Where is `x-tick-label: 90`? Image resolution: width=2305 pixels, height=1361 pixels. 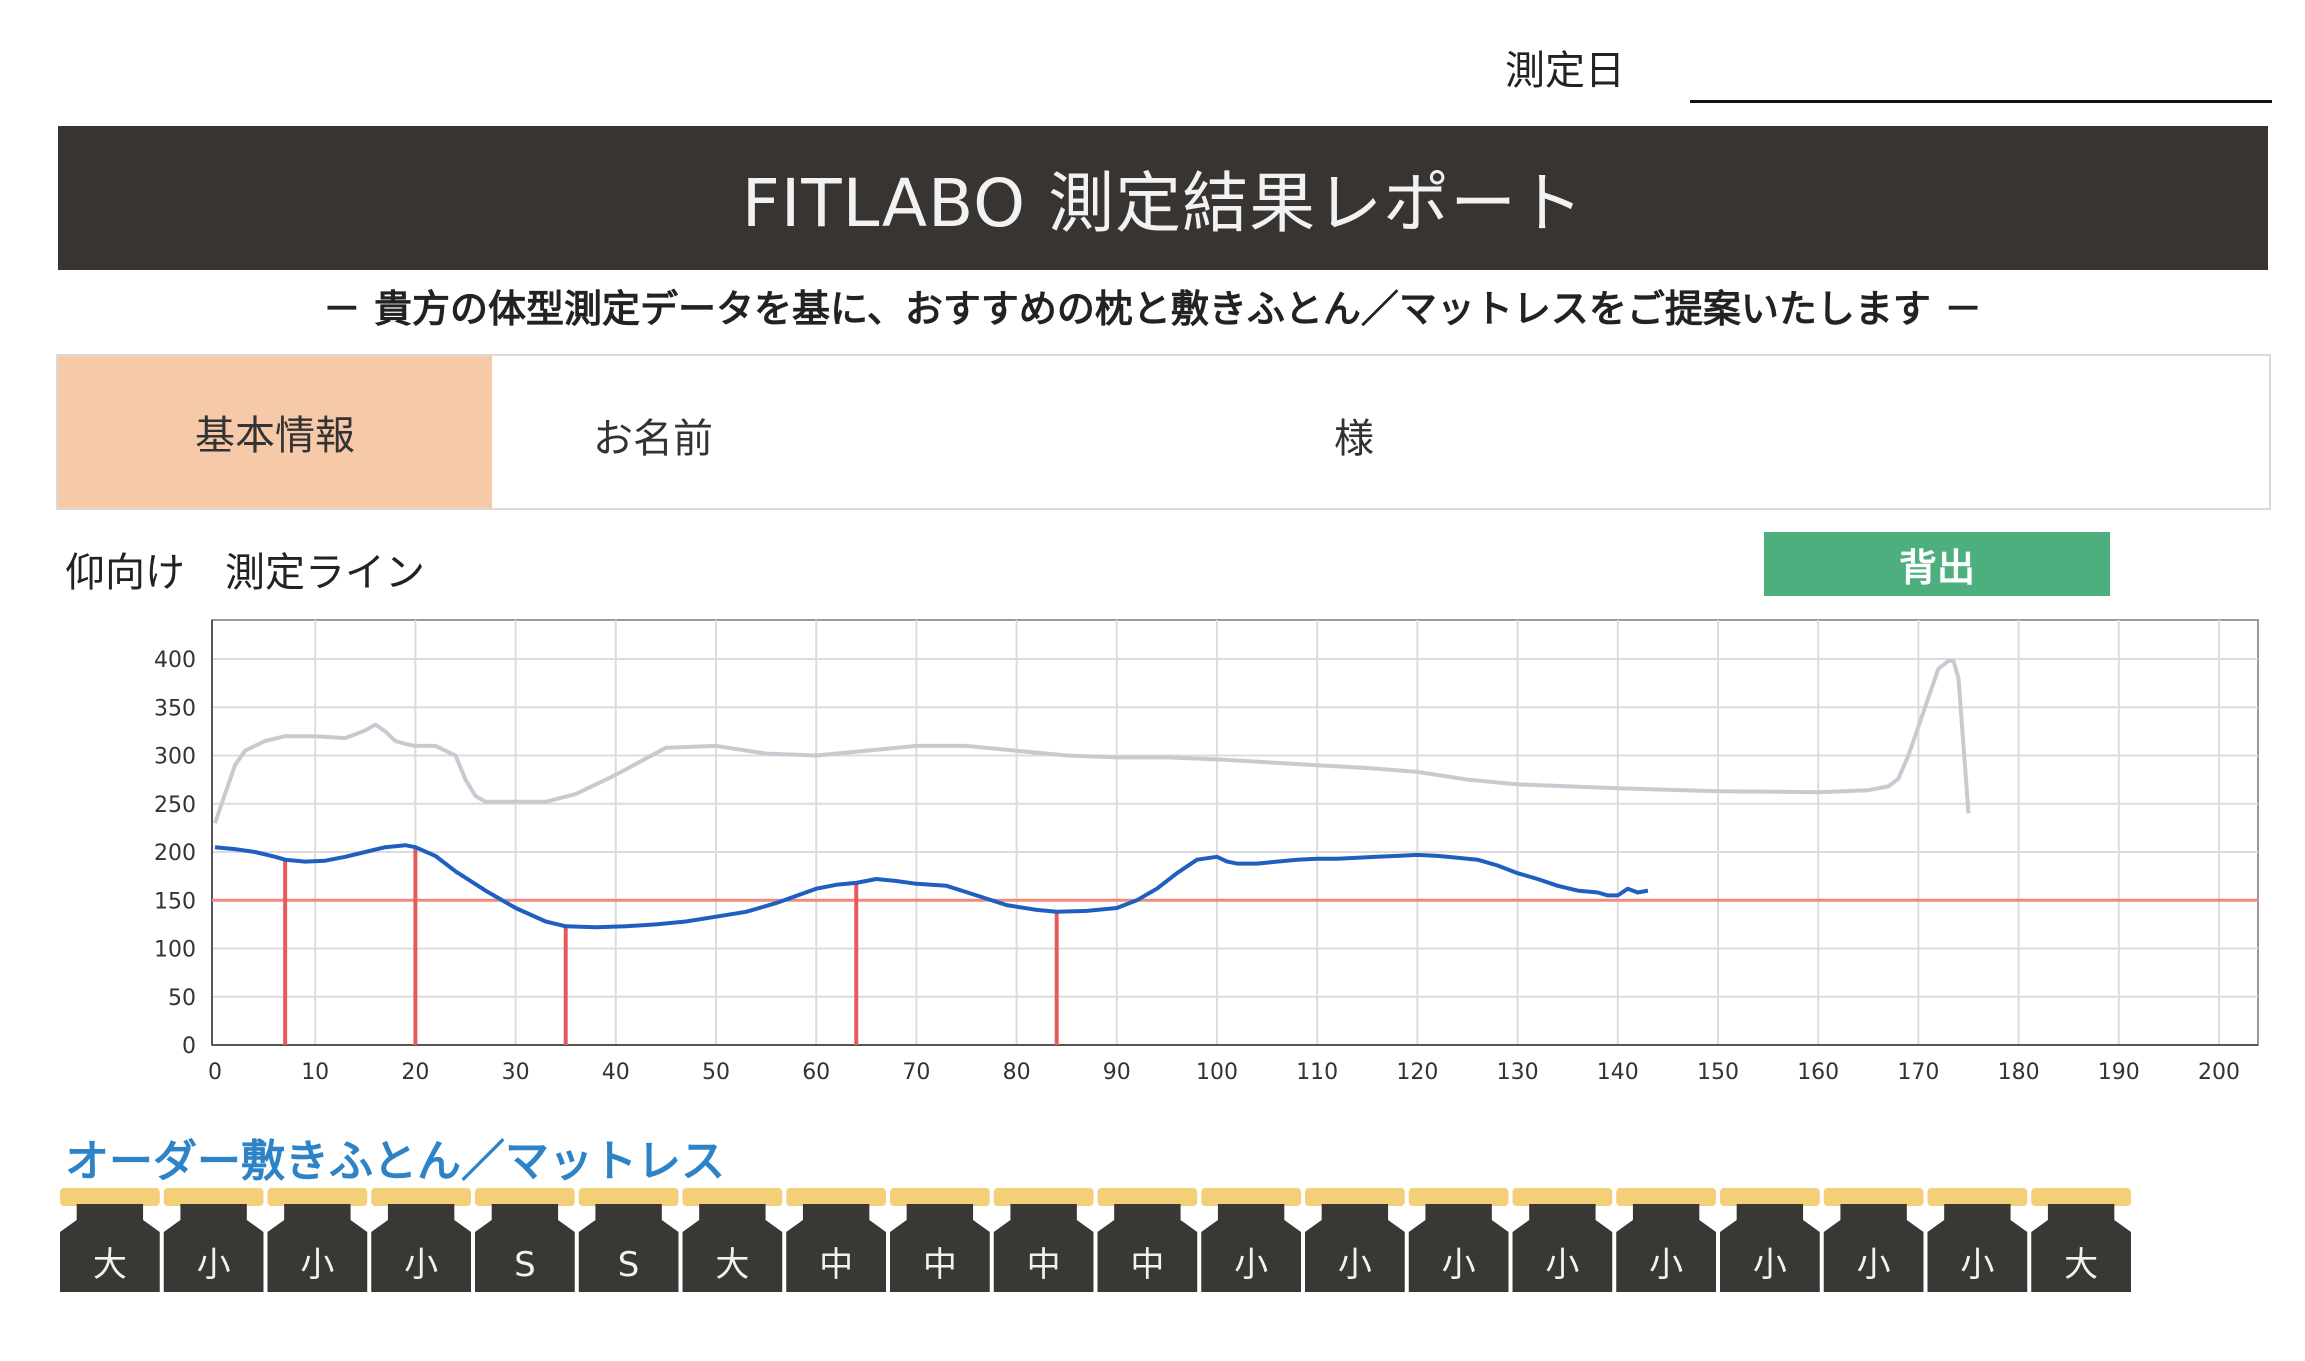
x-tick-label: 90 is located at coordinates (1117, 1072).